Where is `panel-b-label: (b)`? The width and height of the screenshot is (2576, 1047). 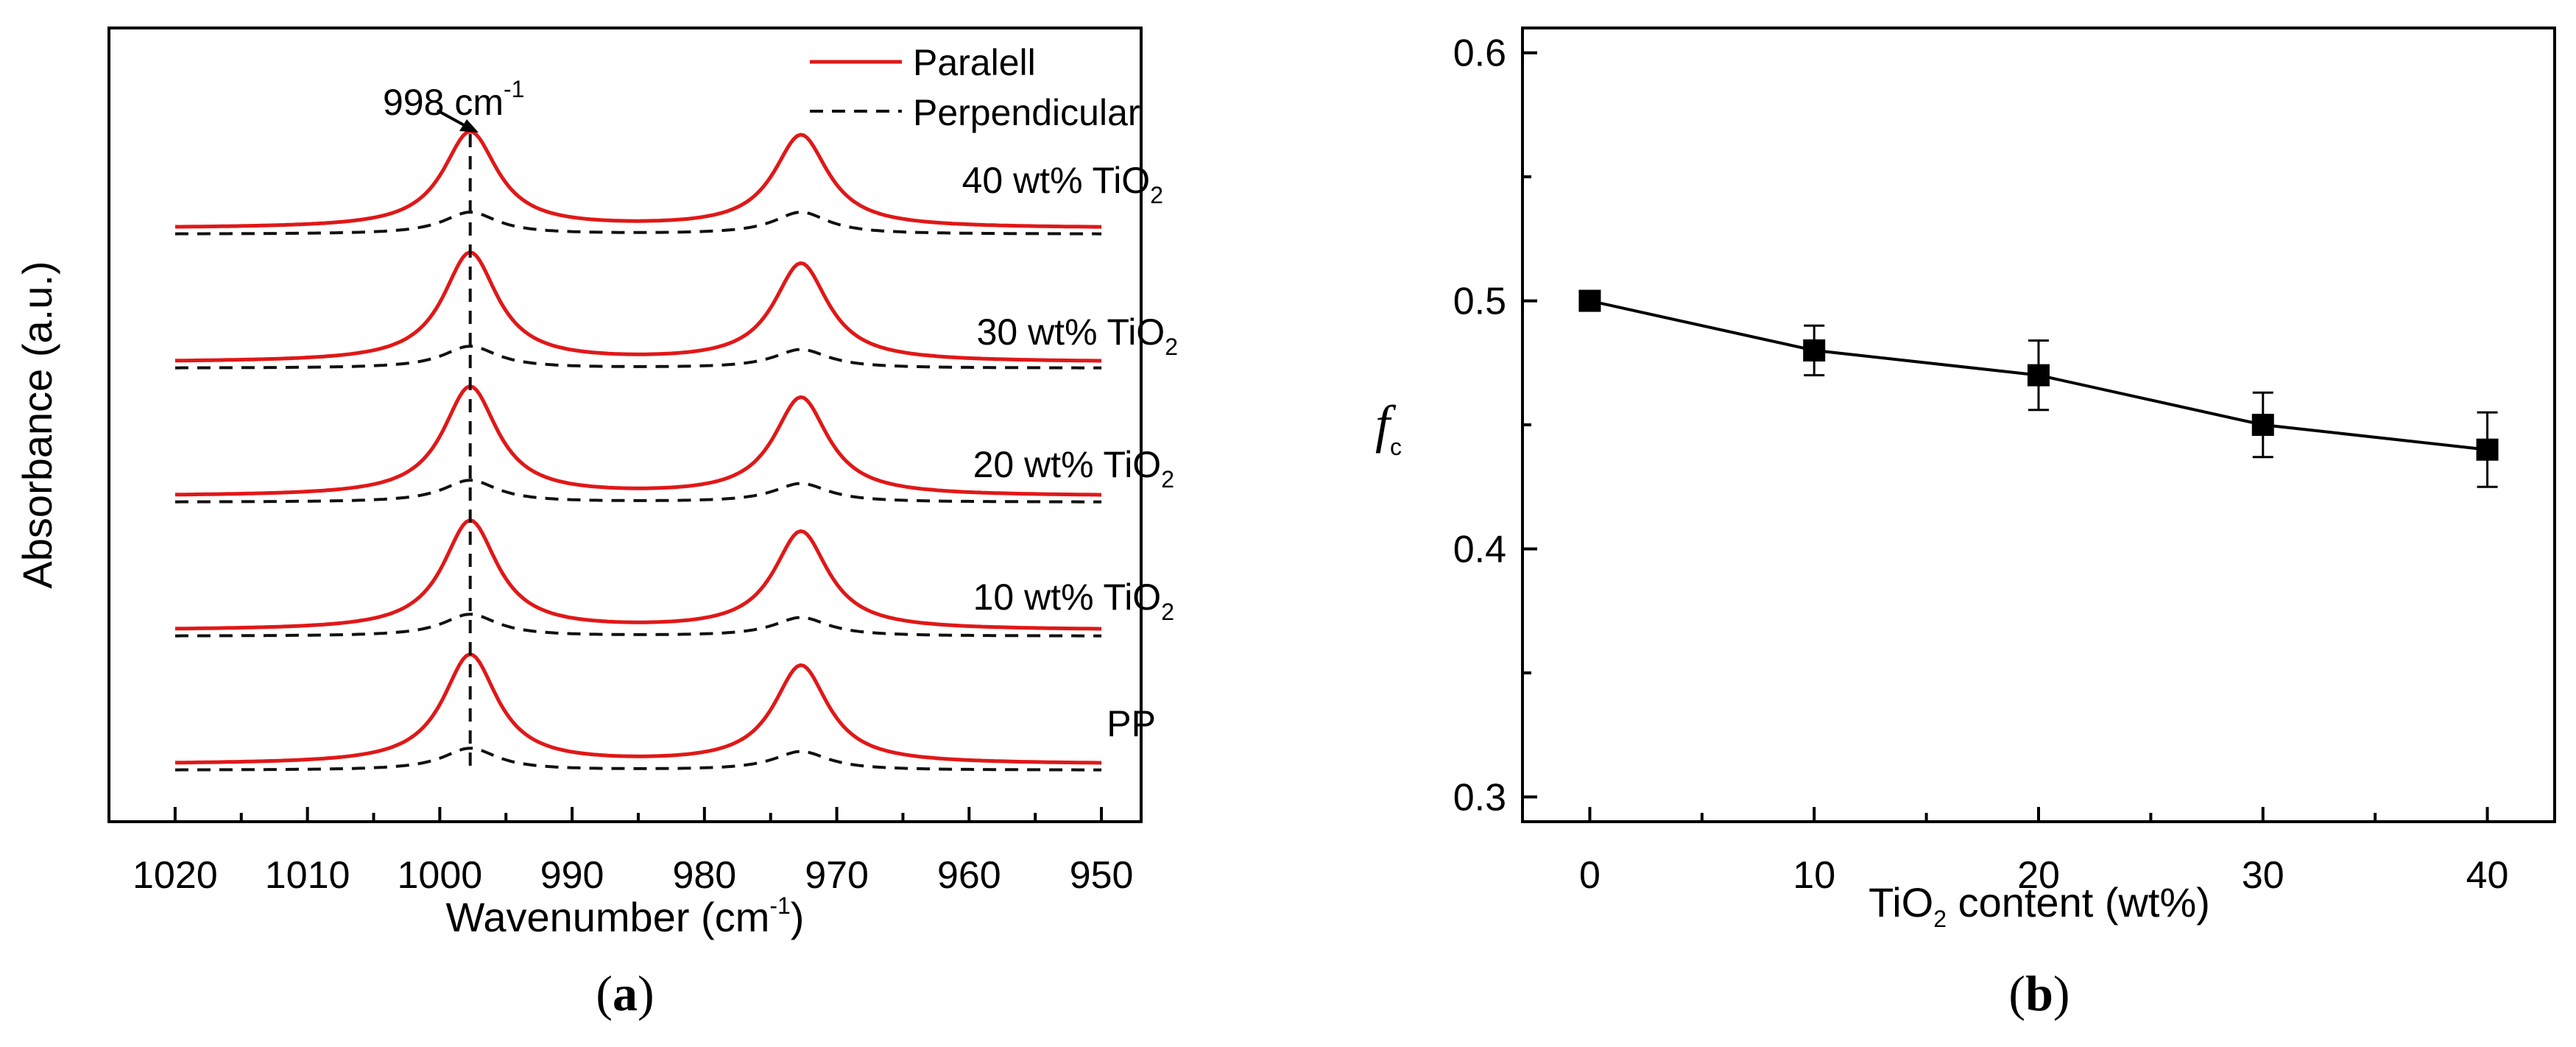
panel-b-label: (b) is located at coordinates (2038, 993).